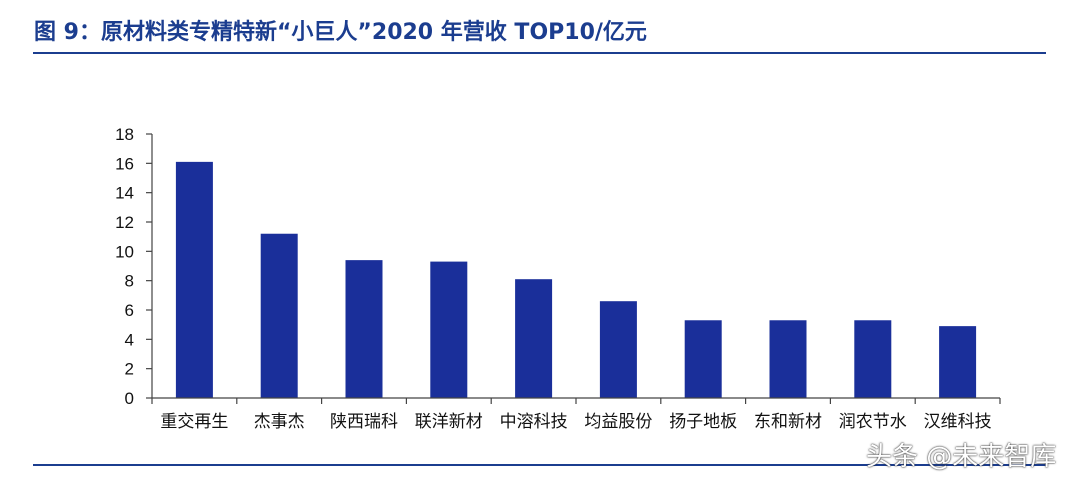  I want to click on bottom-divider, so click(539, 465).